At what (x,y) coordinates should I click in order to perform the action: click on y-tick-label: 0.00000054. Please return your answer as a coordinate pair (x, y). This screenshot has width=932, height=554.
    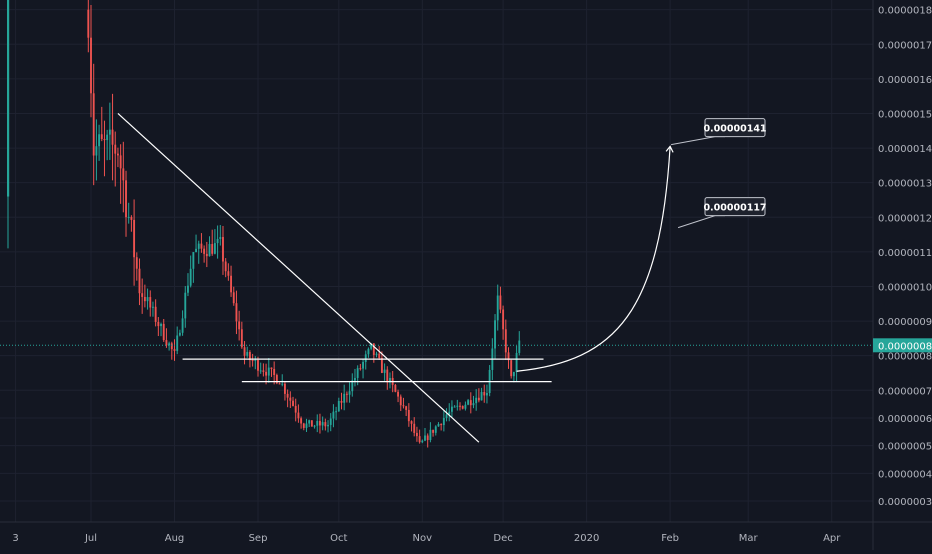
    Looking at the image, I should click on (905, 447).